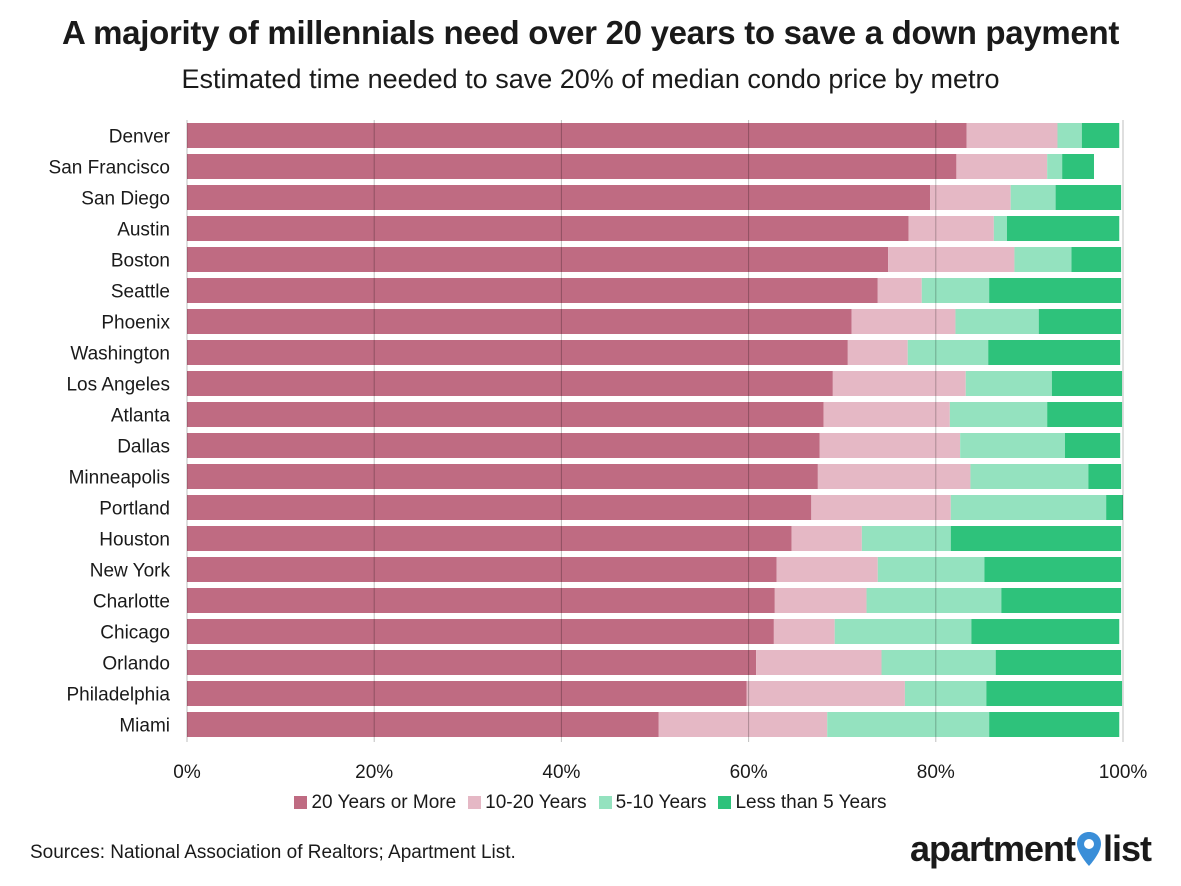 This screenshot has width=1181, height=886. I want to click on legend-label: 5-10 Years, so click(661, 802).